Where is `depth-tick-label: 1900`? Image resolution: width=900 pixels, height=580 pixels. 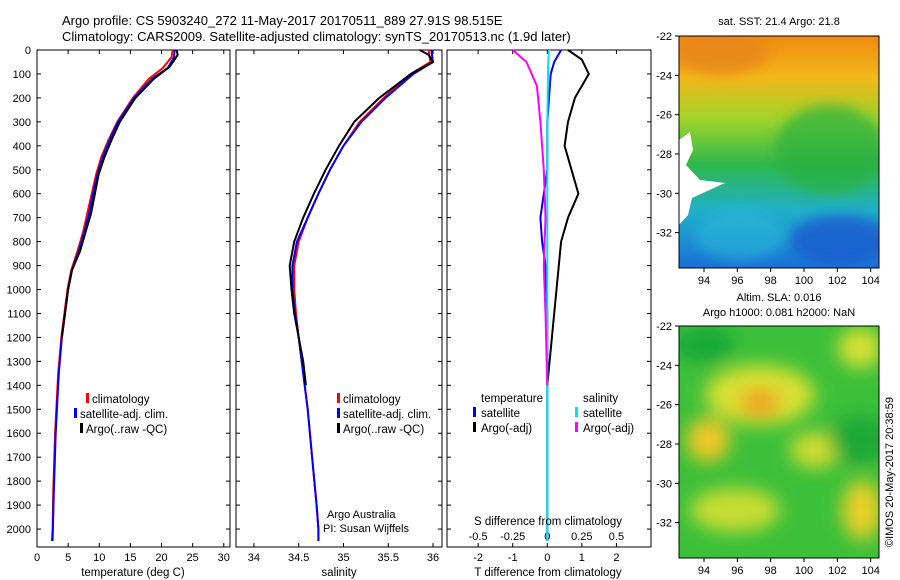 depth-tick-label: 1900 is located at coordinates (19, 506).